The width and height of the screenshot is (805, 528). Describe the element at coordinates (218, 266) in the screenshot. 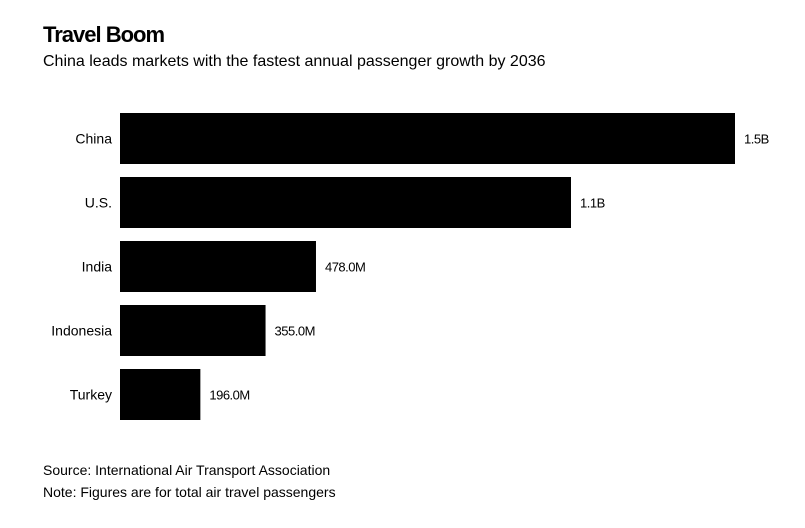

I see `bar-india` at that location.